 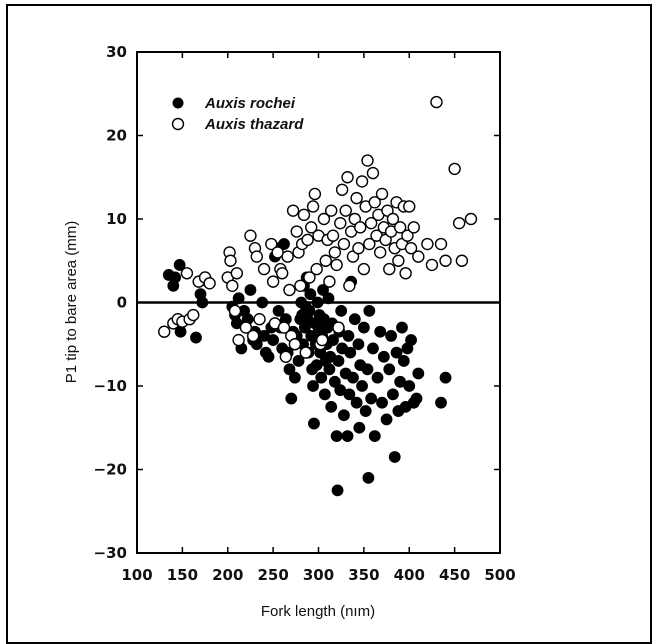 What do you see at coordinates (136, 575) in the screenshot?
I see `x-tick-label: 100` at bounding box center [136, 575].